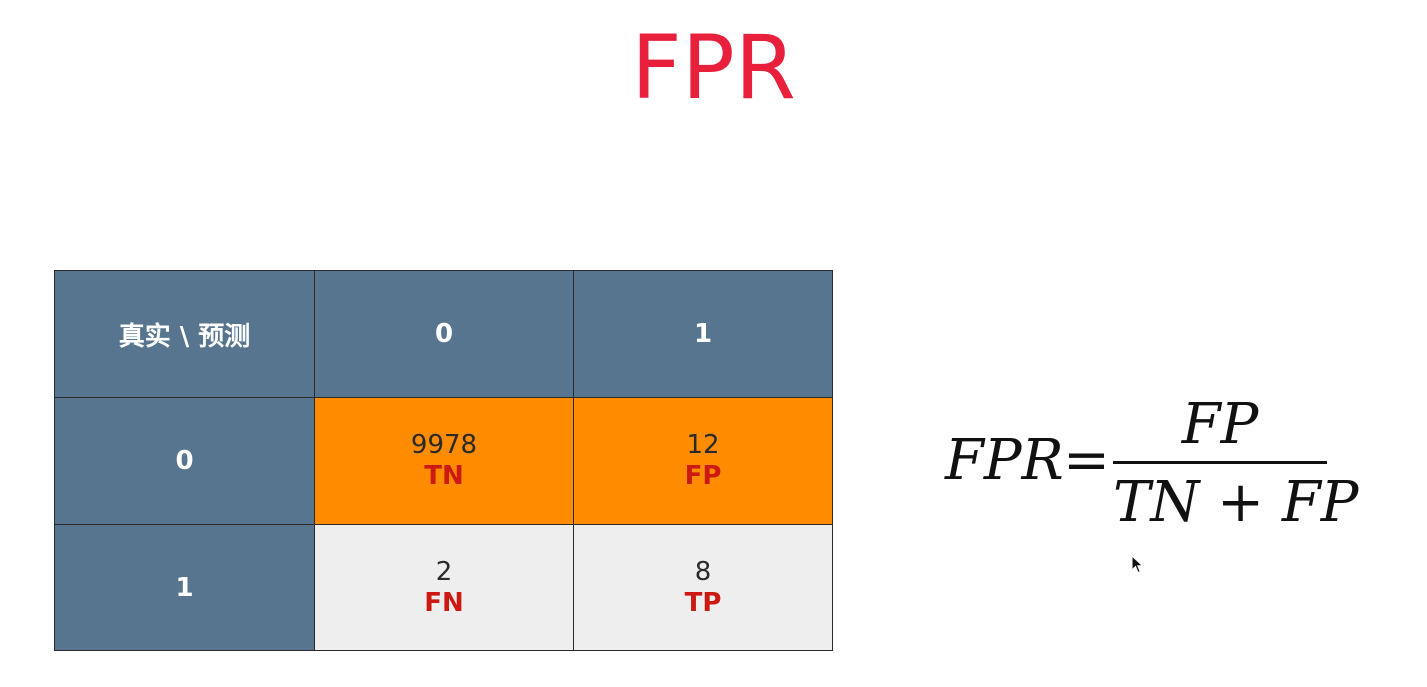 This screenshot has height=687, width=1427. I want to click on formula-fraction: FP TN + FP, so click(1236, 465).